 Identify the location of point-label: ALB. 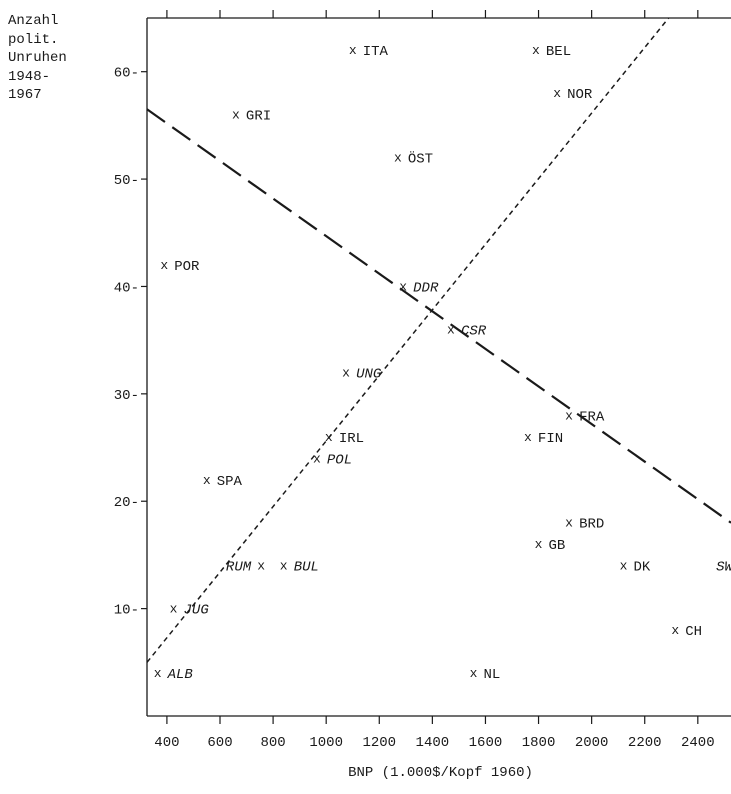
(180, 675).